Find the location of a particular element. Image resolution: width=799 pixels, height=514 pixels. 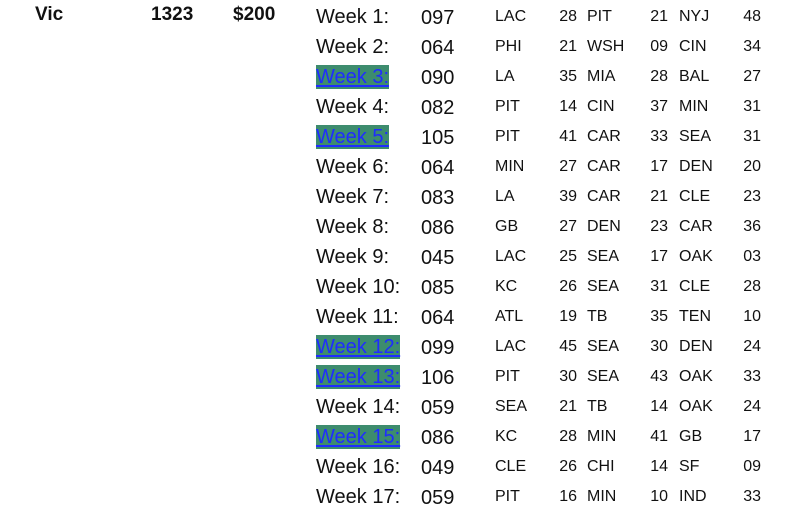

pick-team: SF is located at coordinates (689, 466).